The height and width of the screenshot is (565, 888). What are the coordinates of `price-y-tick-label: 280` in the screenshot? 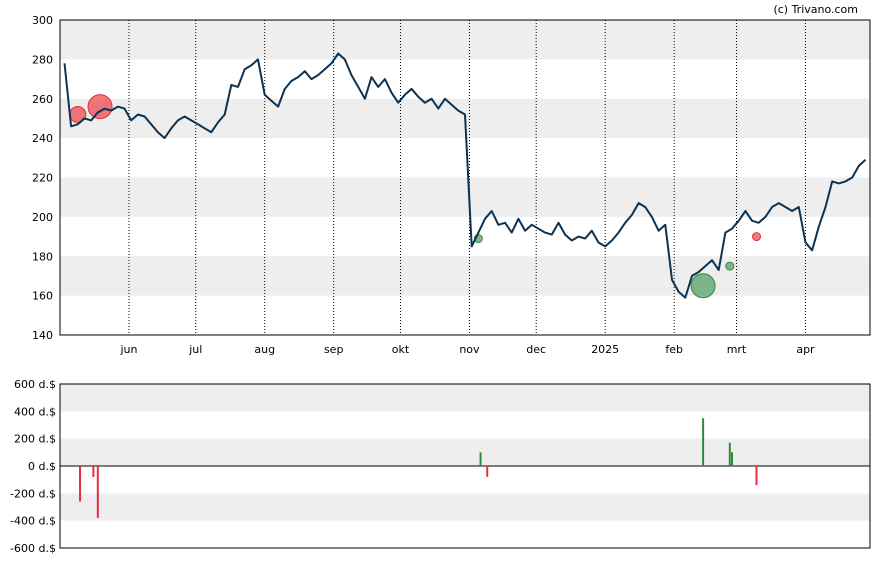 It's located at (42, 59).